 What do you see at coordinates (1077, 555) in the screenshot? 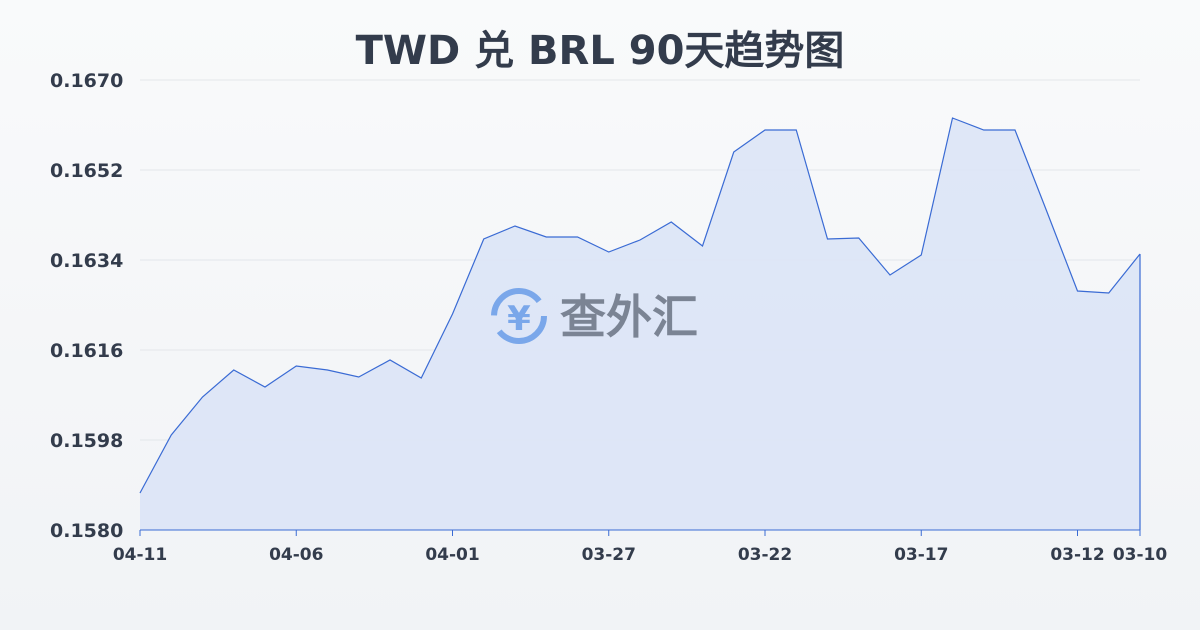
I see `x-tick-label: 03-12` at bounding box center [1077, 555].